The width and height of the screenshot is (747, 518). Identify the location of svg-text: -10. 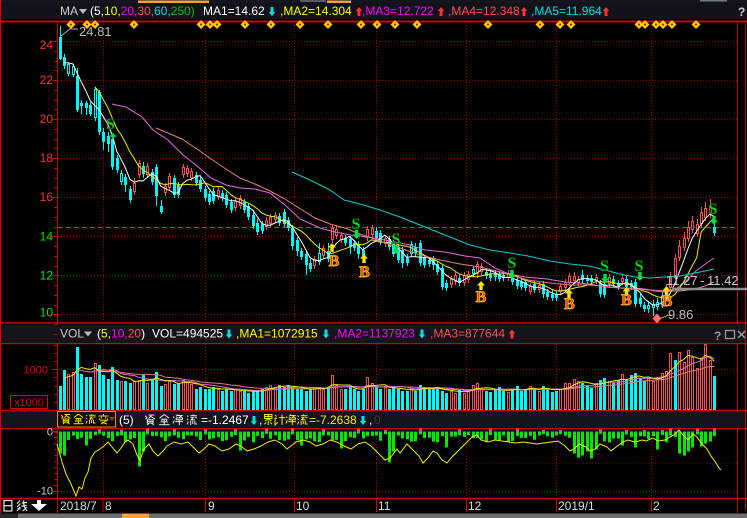
(45, 492).